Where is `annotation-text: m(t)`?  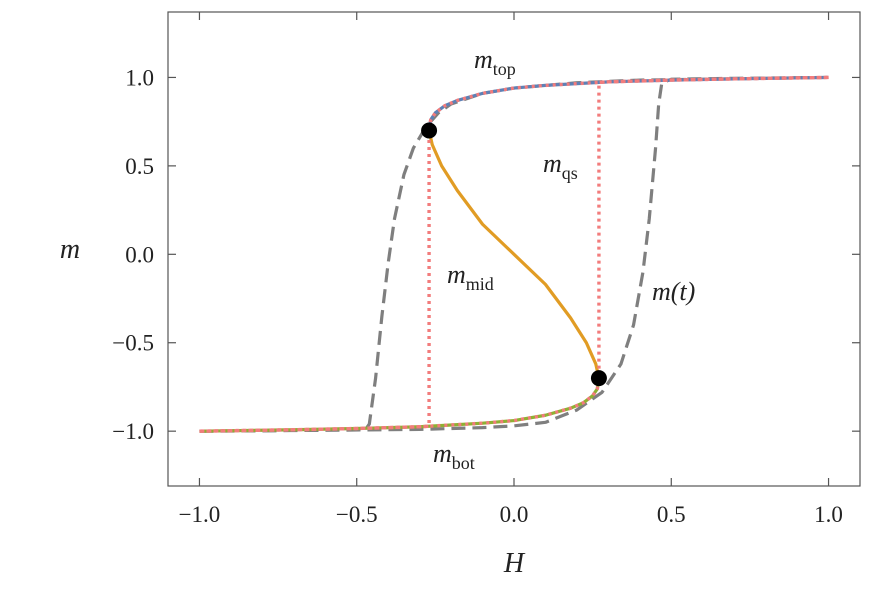 annotation-text: m(t) is located at coordinates (673, 291).